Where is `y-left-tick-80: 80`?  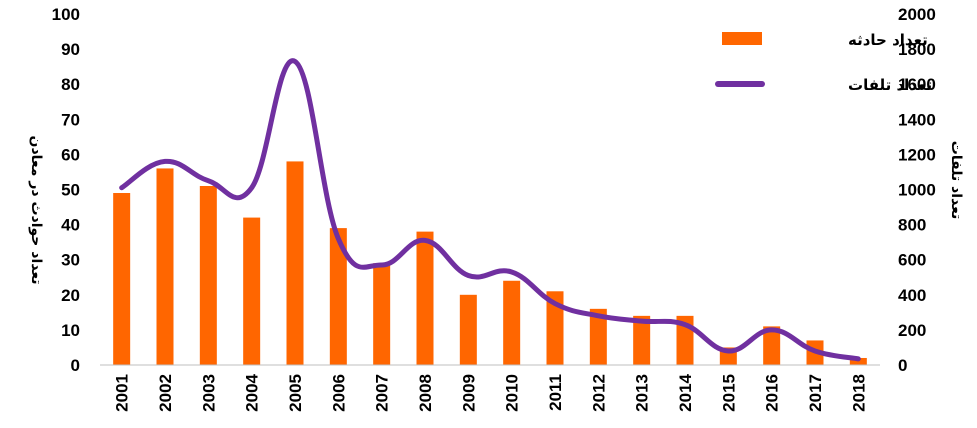
y-left-tick-80: 80 is located at coordinates (70, 84).